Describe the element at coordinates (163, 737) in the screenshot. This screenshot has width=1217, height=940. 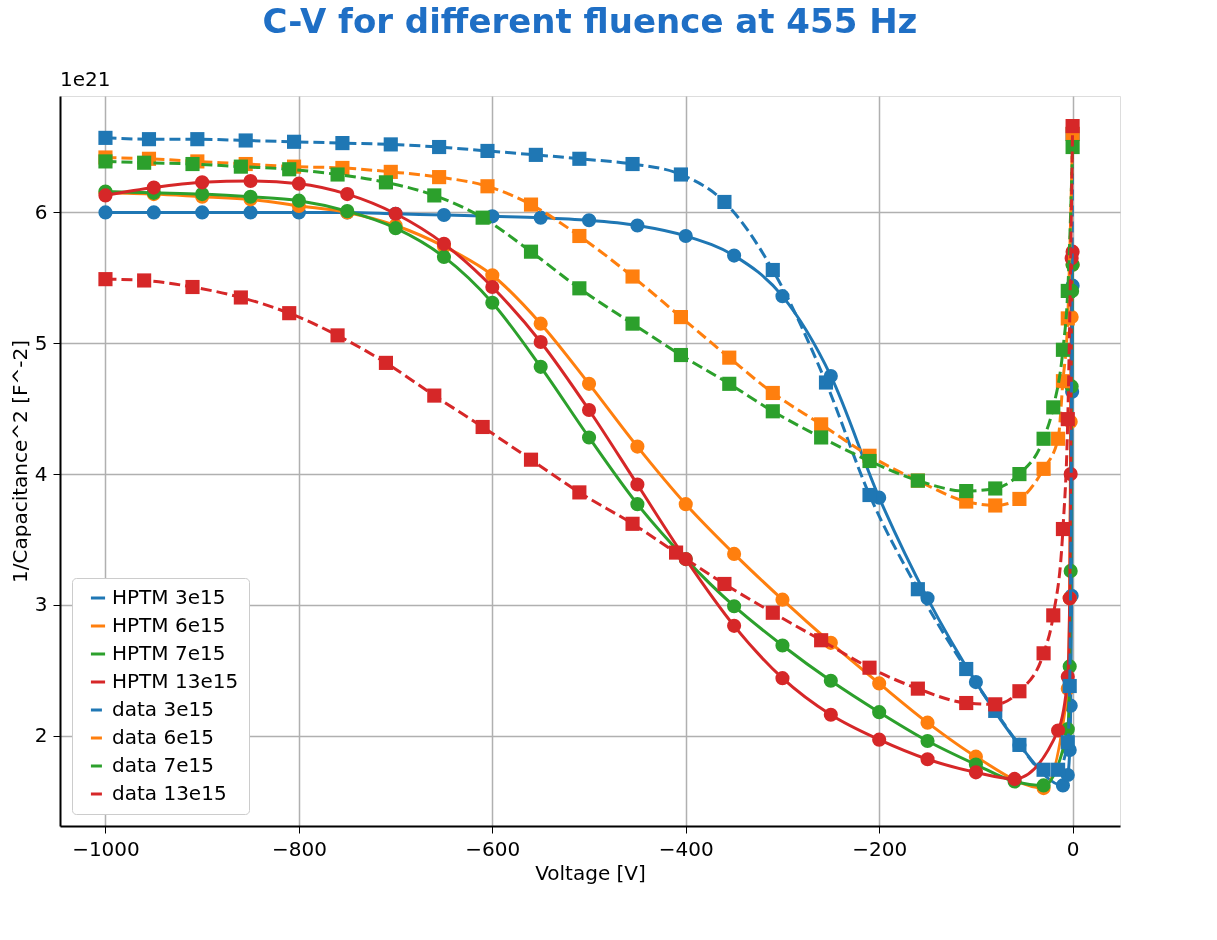
I see `legend-label: data 6e15` at that location.